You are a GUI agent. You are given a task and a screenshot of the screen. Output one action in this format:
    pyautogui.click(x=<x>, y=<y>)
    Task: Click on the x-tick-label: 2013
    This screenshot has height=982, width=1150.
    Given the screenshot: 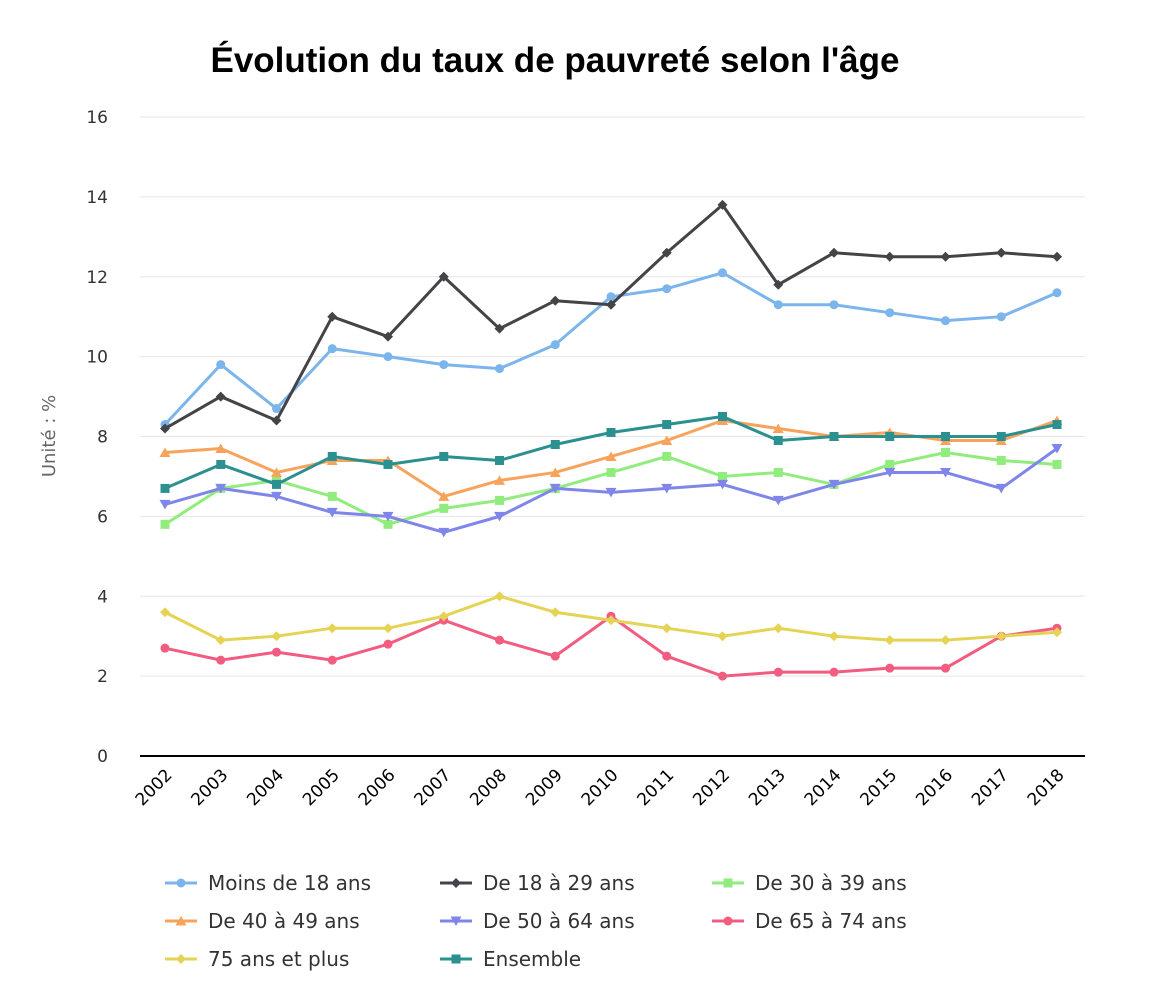 What is the action you would take?
    pyautogui.click(x=767, y=787)
    